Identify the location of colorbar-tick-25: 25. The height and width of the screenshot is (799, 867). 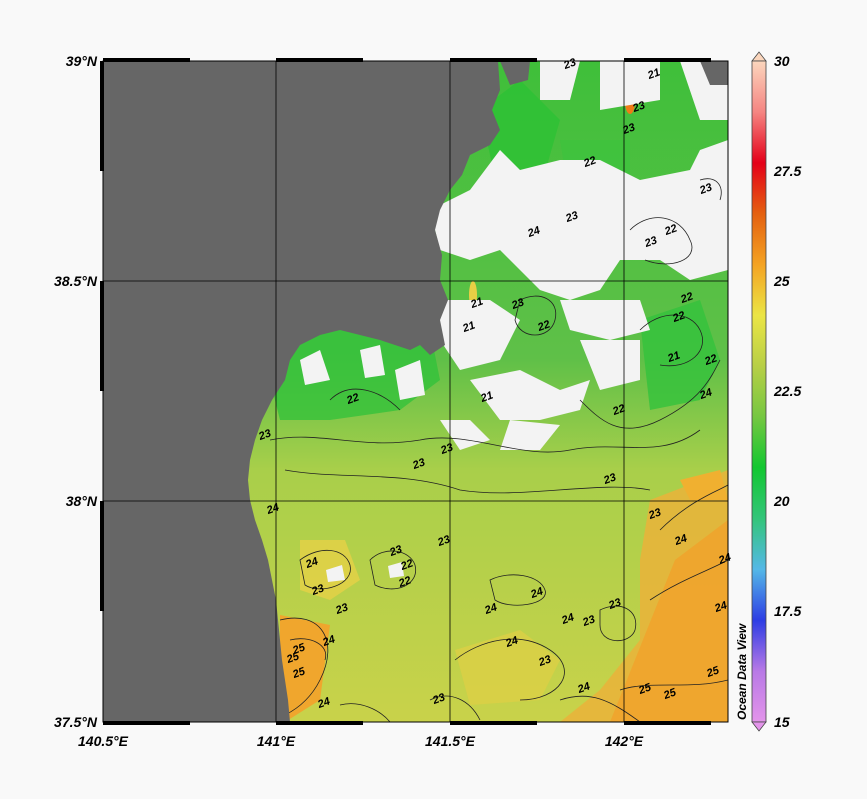
(781, 281).